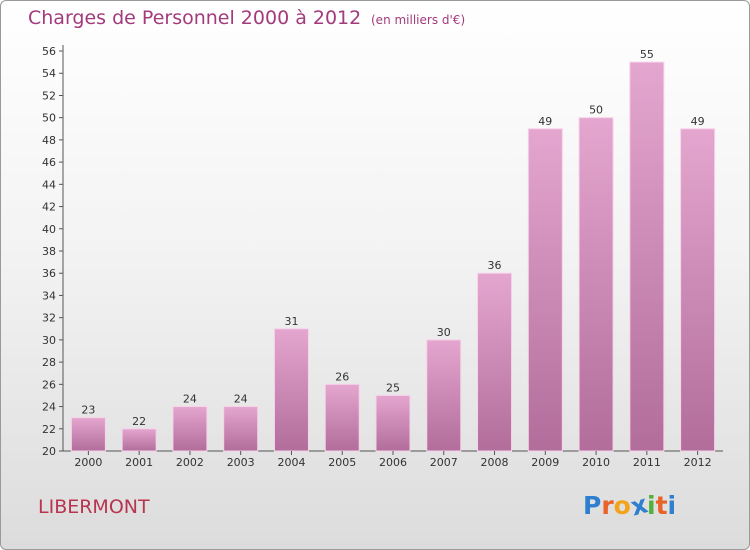 The width and height of the screenshot is (750, 550). Describe the element at coordinates (49, 251) in the screenshot. I see `y-tick-label: 38` at that location.